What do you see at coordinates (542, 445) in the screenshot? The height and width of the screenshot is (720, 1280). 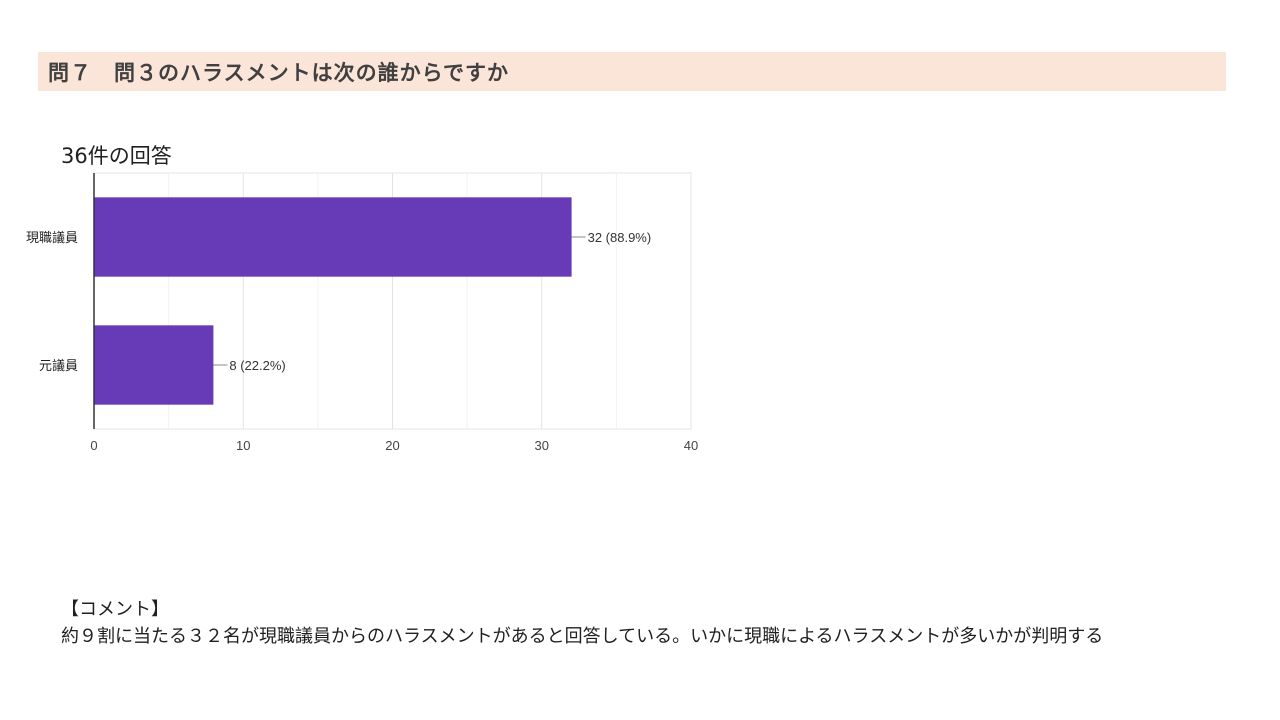 I see `x-tick-label: 30` at bounding box center [542, 445].